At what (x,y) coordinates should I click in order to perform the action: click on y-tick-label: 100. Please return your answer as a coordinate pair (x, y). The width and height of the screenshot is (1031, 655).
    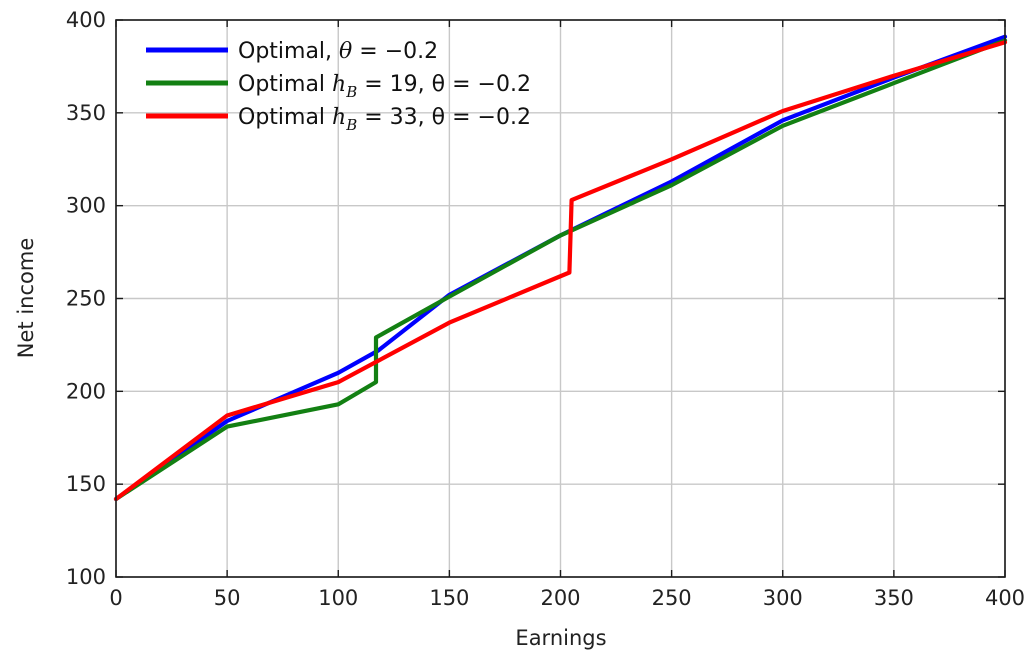
    Looking at the image, I should click on (86, 577).